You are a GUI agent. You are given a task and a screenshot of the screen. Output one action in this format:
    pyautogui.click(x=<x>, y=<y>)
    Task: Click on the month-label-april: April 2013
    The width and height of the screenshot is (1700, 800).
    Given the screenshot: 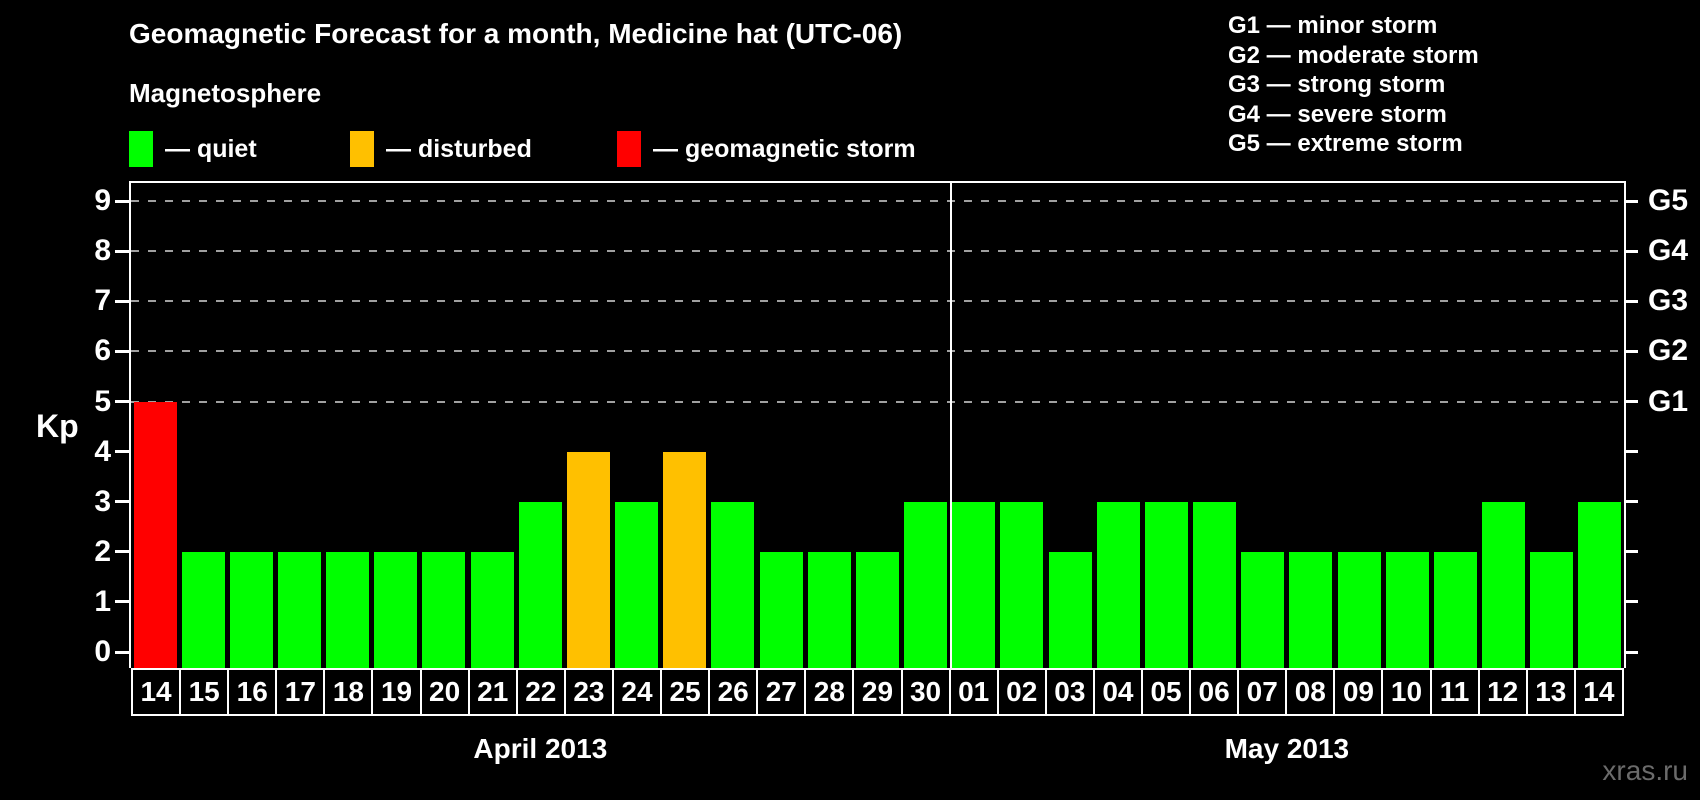 What is the action you would take?
    pyautogui.click(x=540, y=748)
    